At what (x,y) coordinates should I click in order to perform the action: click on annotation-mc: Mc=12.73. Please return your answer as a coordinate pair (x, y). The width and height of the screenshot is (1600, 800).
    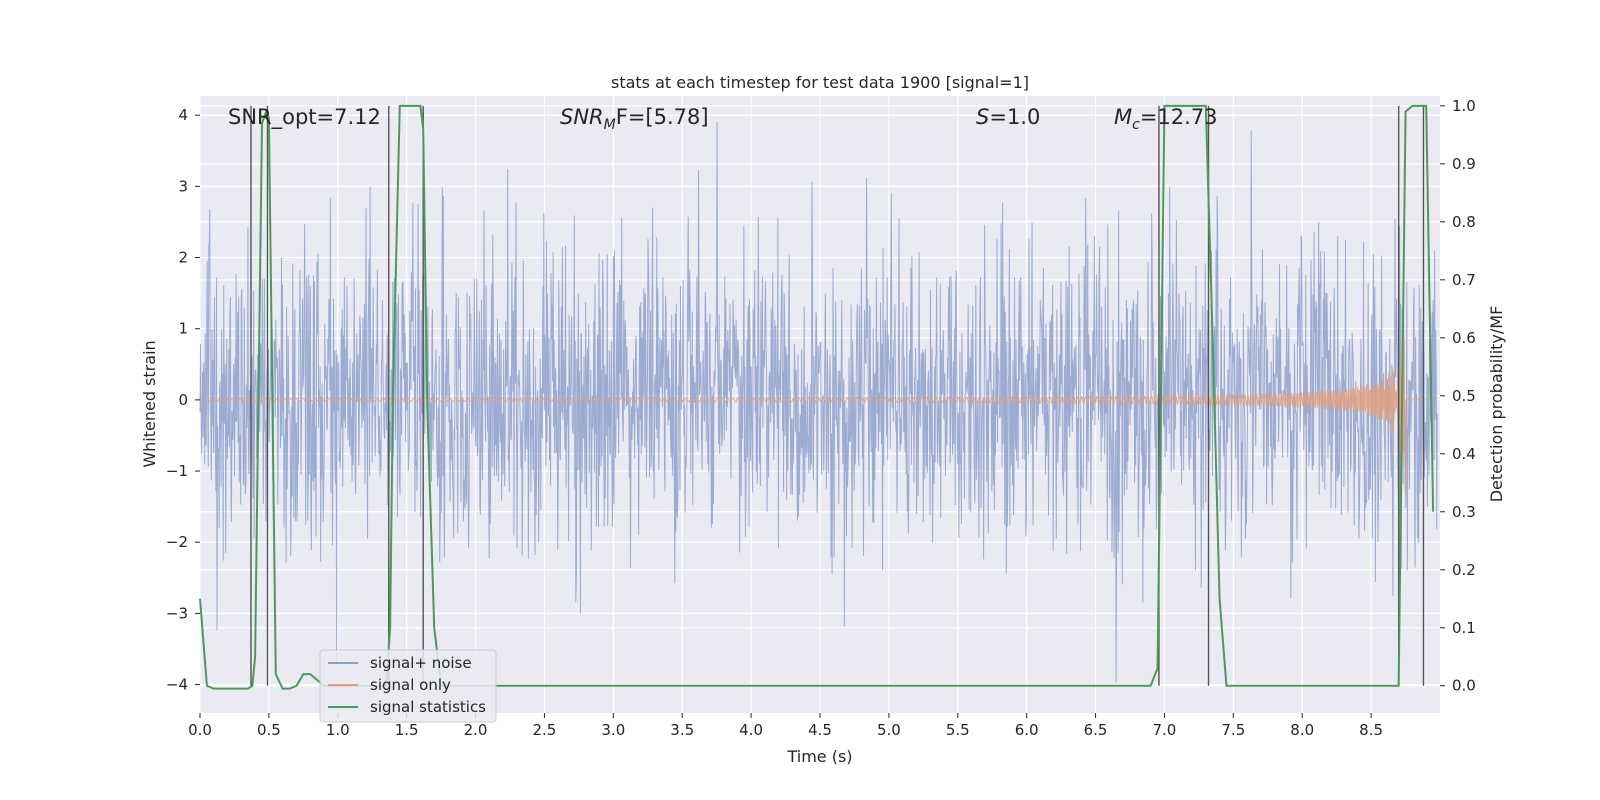
    Looking at the image, I should click on (1166, 119).